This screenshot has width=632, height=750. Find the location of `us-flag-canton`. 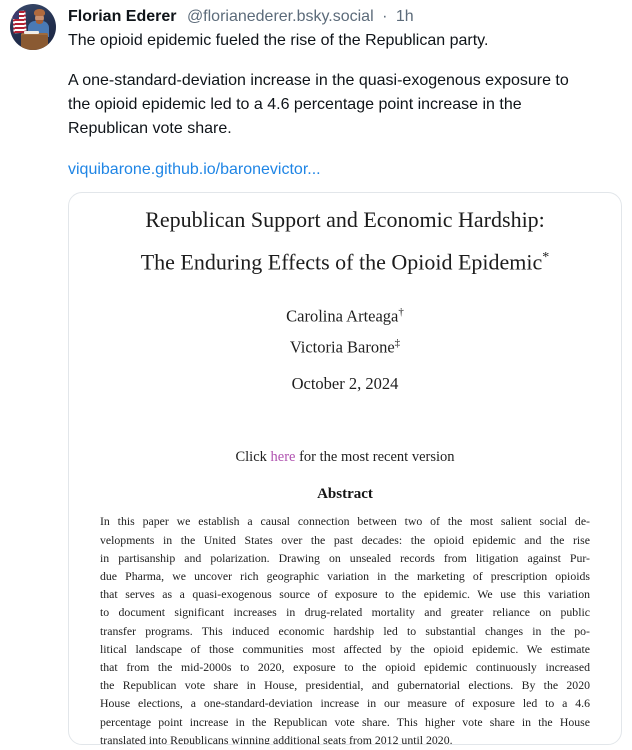

us-flag-canton is located at coordinates (16, 15).